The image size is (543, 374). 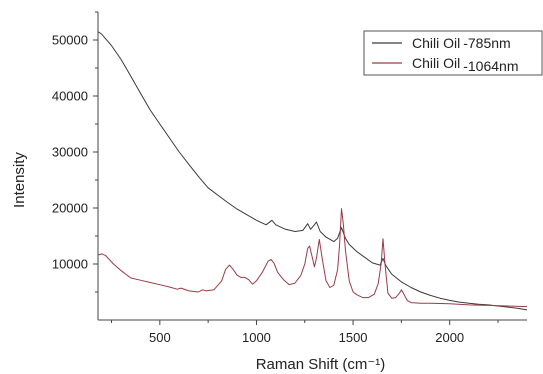 What do you see at coordinates (70, 40) in the screenshot?
I see `y-tick-label: 50000` at bounding box center [70, 40].